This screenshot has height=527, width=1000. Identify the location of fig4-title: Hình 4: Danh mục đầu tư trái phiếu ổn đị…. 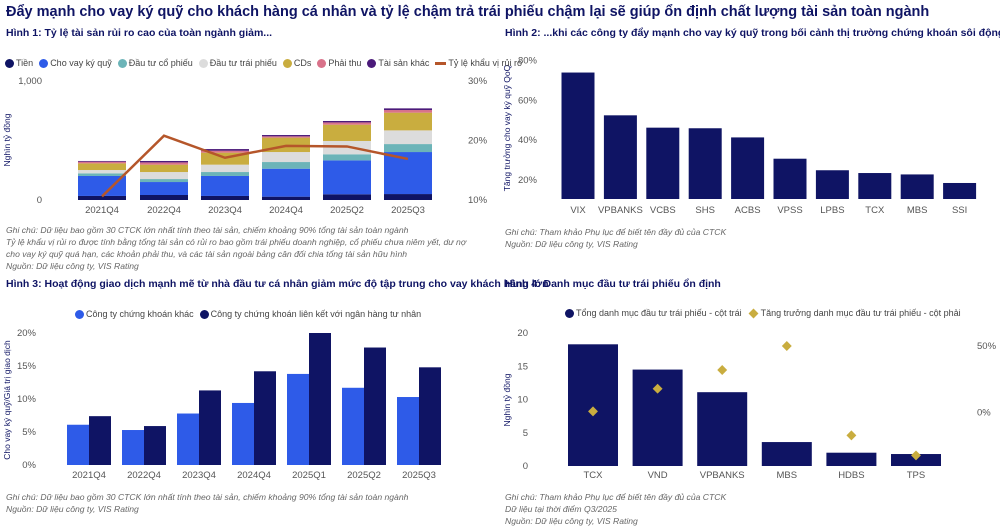
(613, 284).